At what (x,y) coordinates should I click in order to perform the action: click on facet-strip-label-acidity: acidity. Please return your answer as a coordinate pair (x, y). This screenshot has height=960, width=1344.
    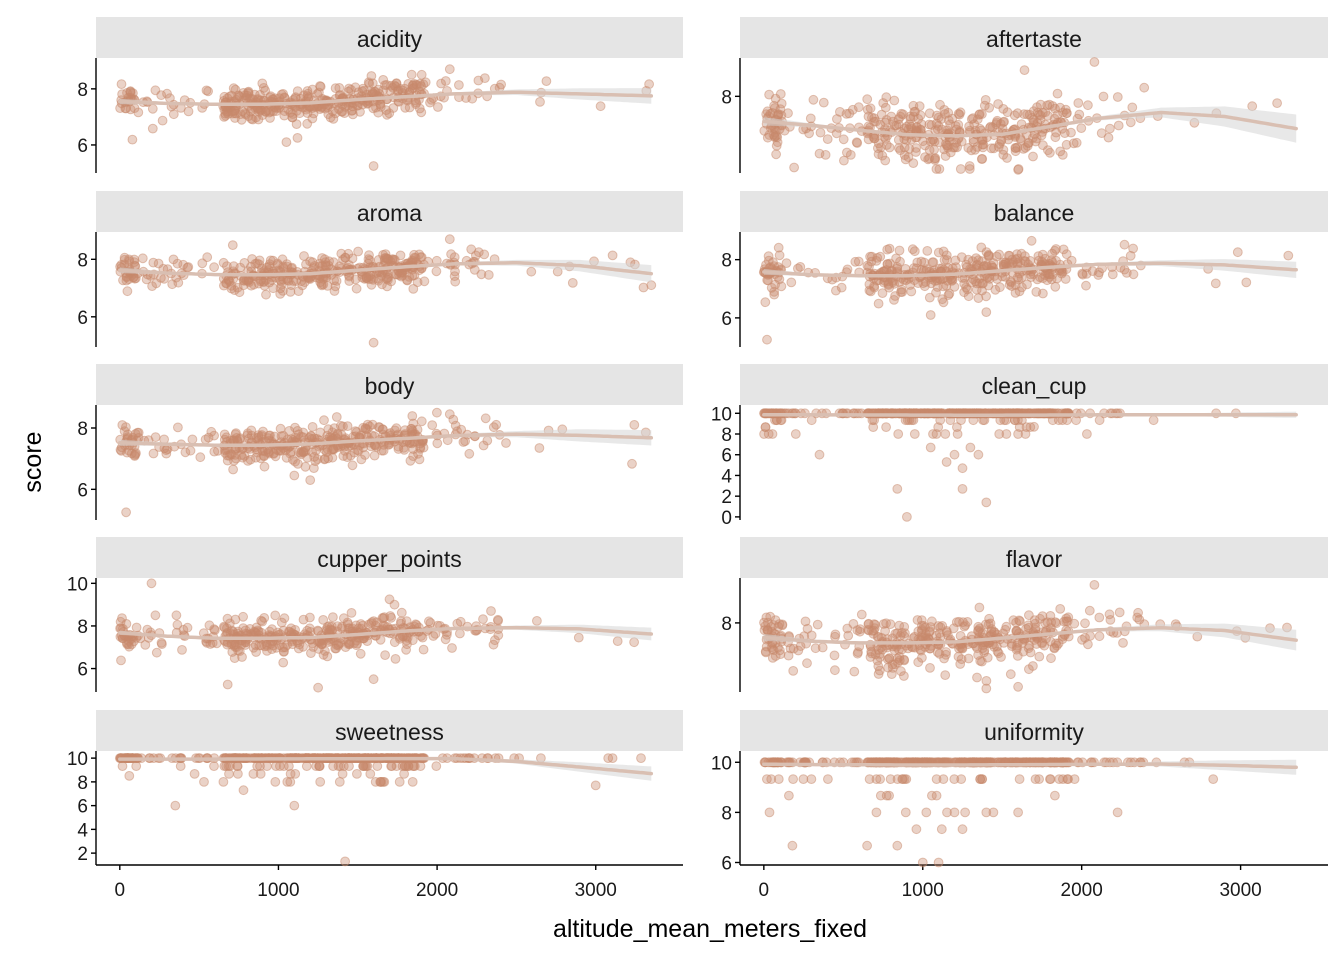
    Looking at the image, I should click on (390, 39).